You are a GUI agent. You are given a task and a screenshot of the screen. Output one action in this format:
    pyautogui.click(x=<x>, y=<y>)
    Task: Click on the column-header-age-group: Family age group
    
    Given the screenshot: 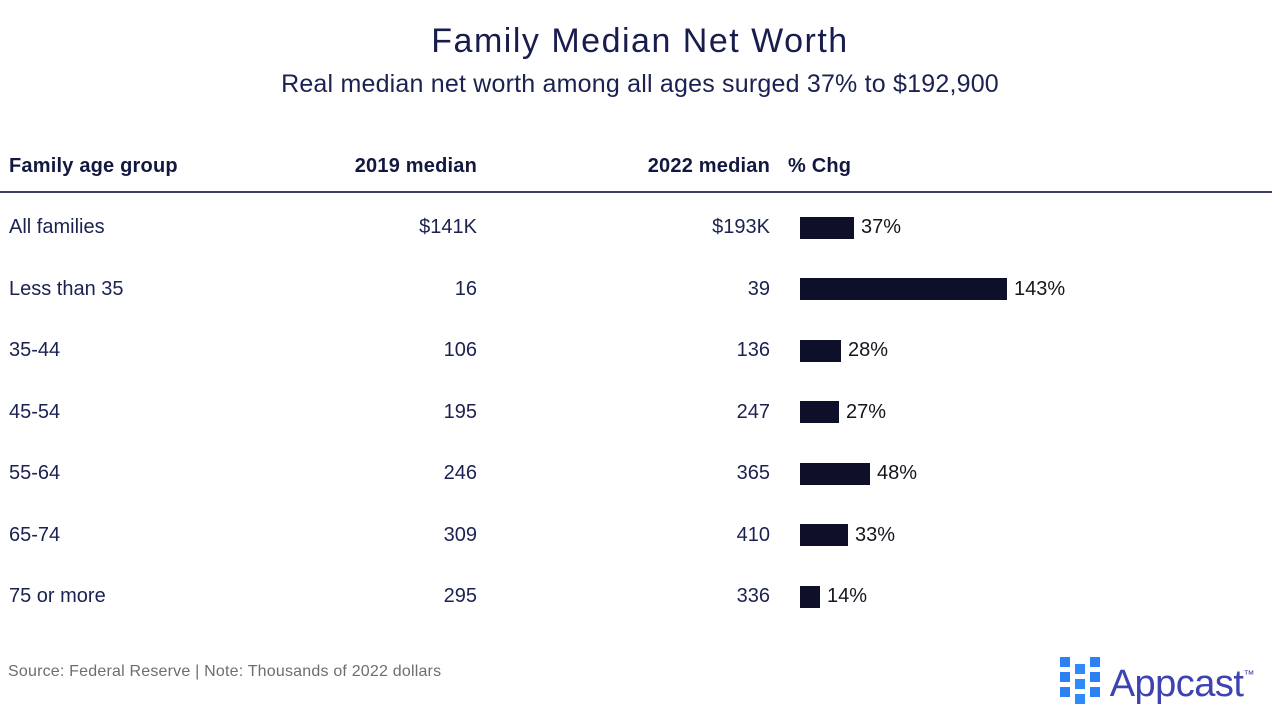 What is the action you would take?
    pyautogui.click(x=93, y=165)
    